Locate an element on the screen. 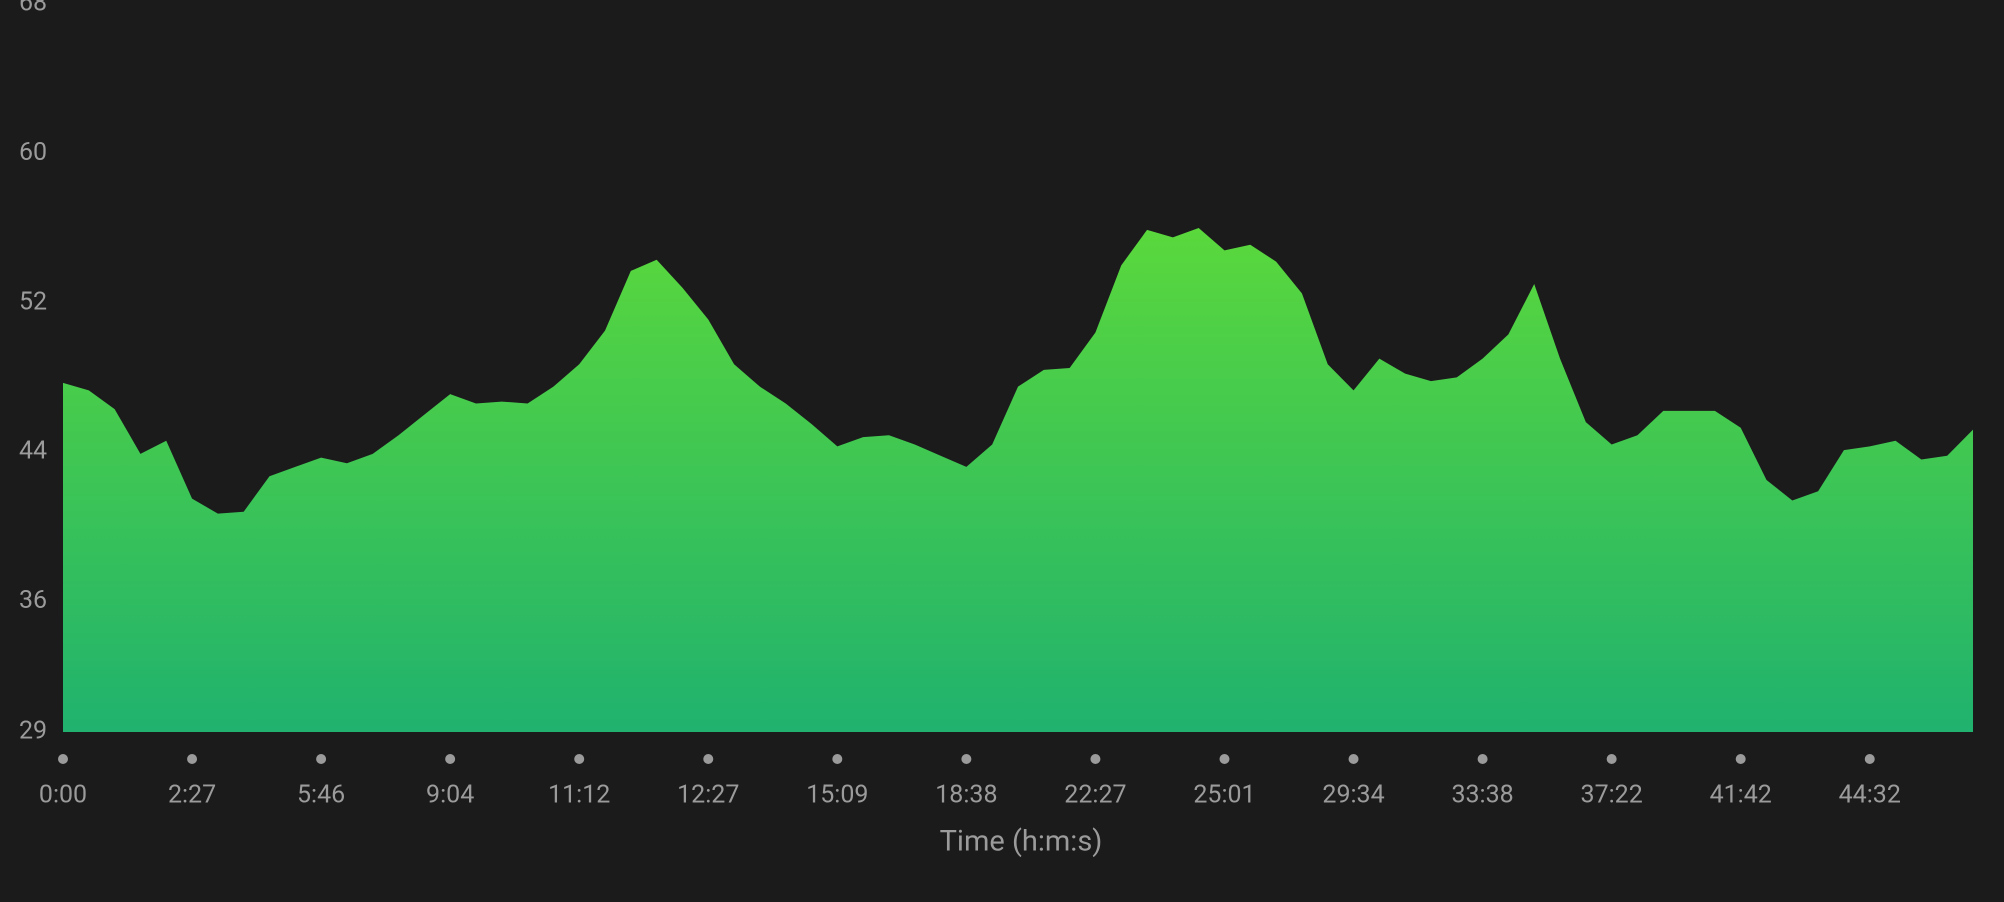 The width and height of the screenshot is (2004, 902). x-tick-label: 5:46 is located at coordinates (321, 795).